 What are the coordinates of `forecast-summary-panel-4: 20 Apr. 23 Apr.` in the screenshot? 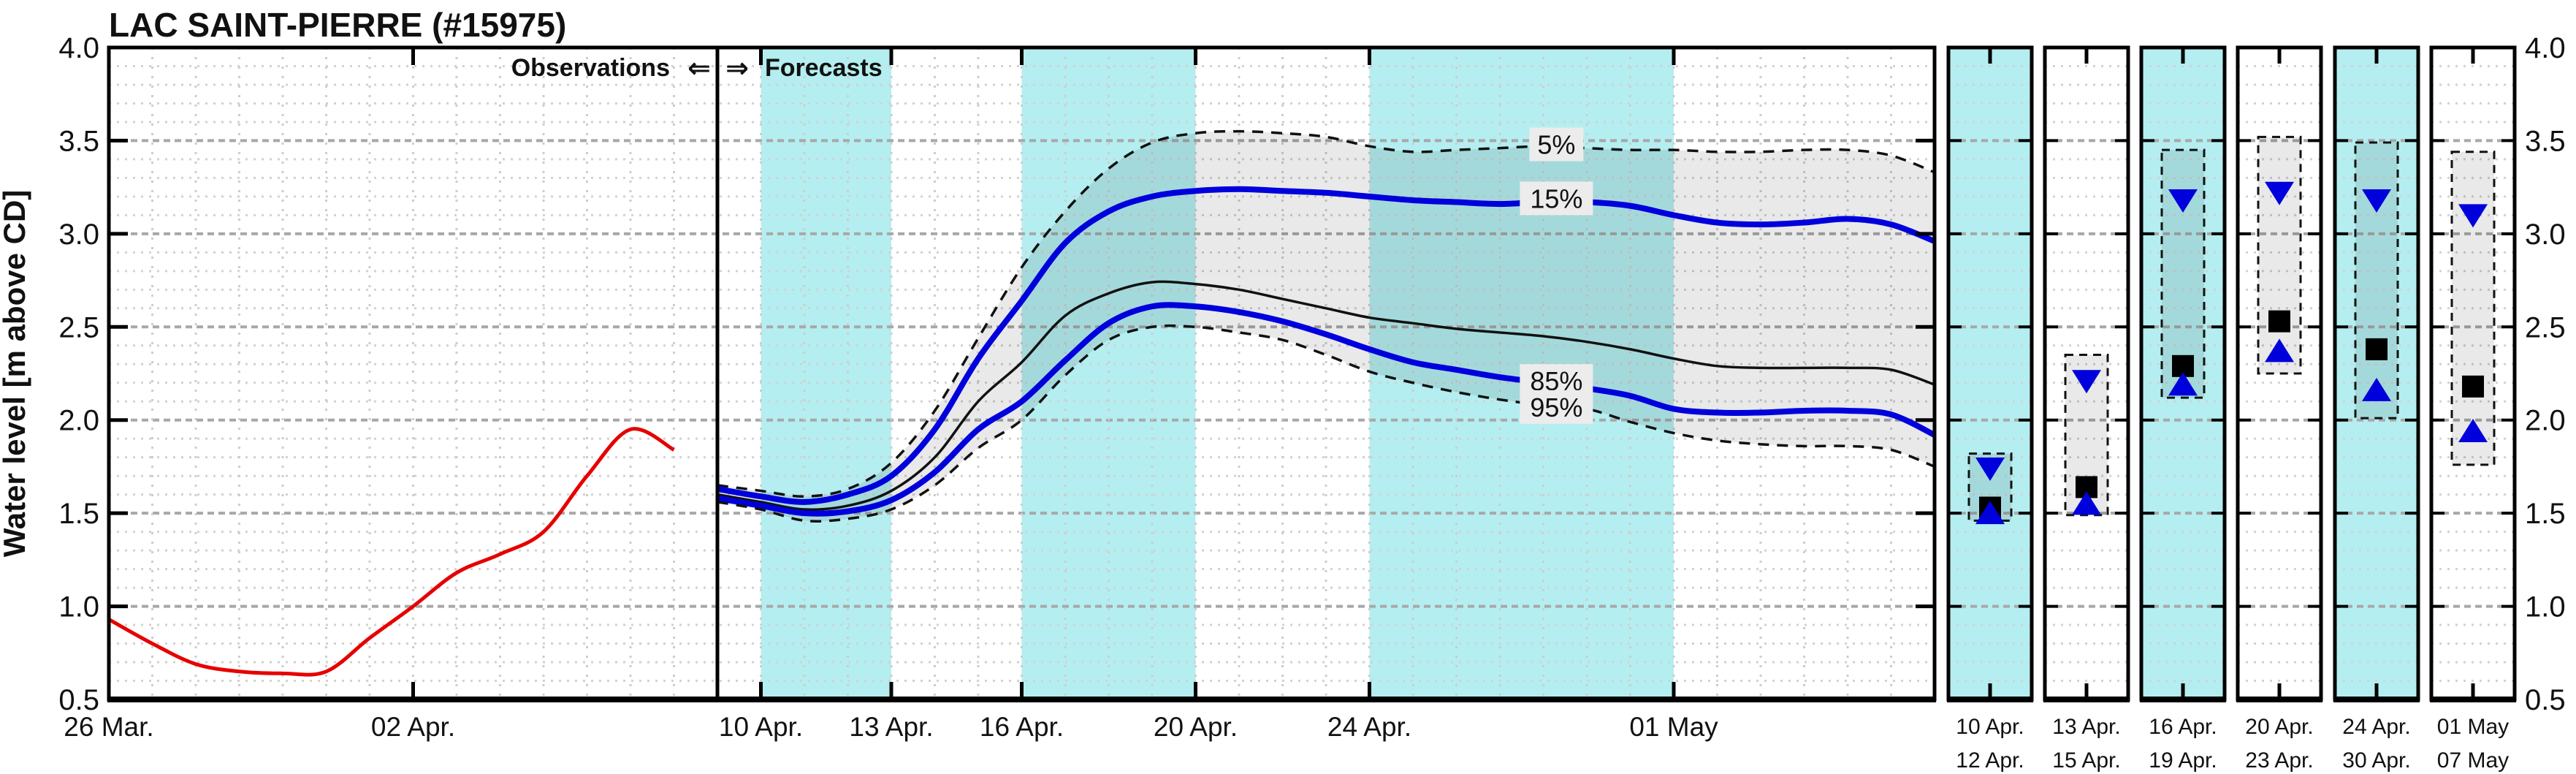 It's located at (2279, 409).